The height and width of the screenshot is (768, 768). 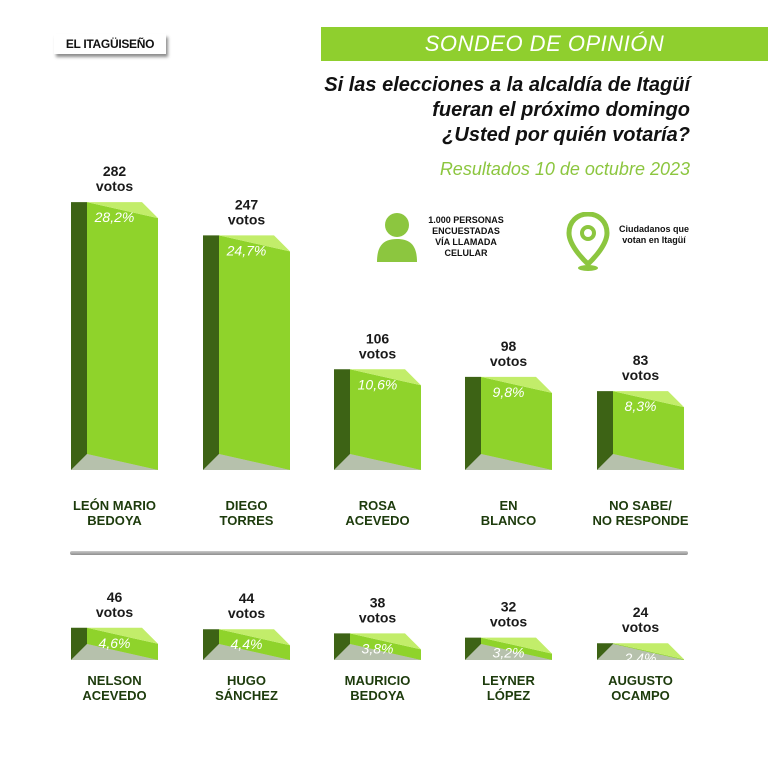 What do you see at coordinates (247, 598) in the screenshot?
I see `vote-count-label: 44` at bounding box center [247, 598].